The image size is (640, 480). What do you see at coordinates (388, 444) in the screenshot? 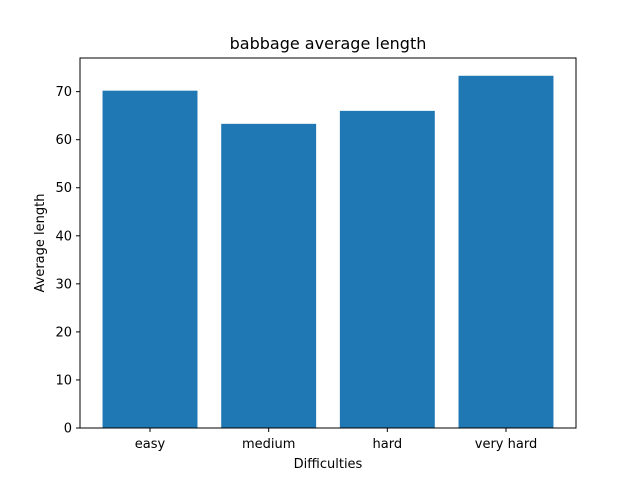
I see `x-tick-label: hard` at bounding box center [388, 444].